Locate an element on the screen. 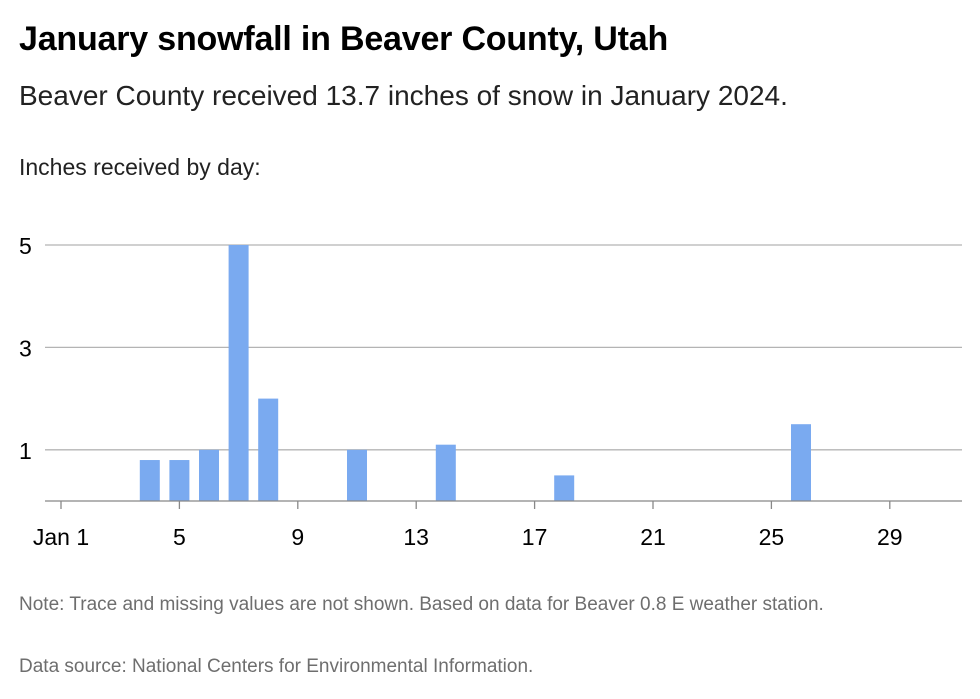 This screenshot has width=980, height=699. y-tick-label: 3 is located at coordinates (25, 348).